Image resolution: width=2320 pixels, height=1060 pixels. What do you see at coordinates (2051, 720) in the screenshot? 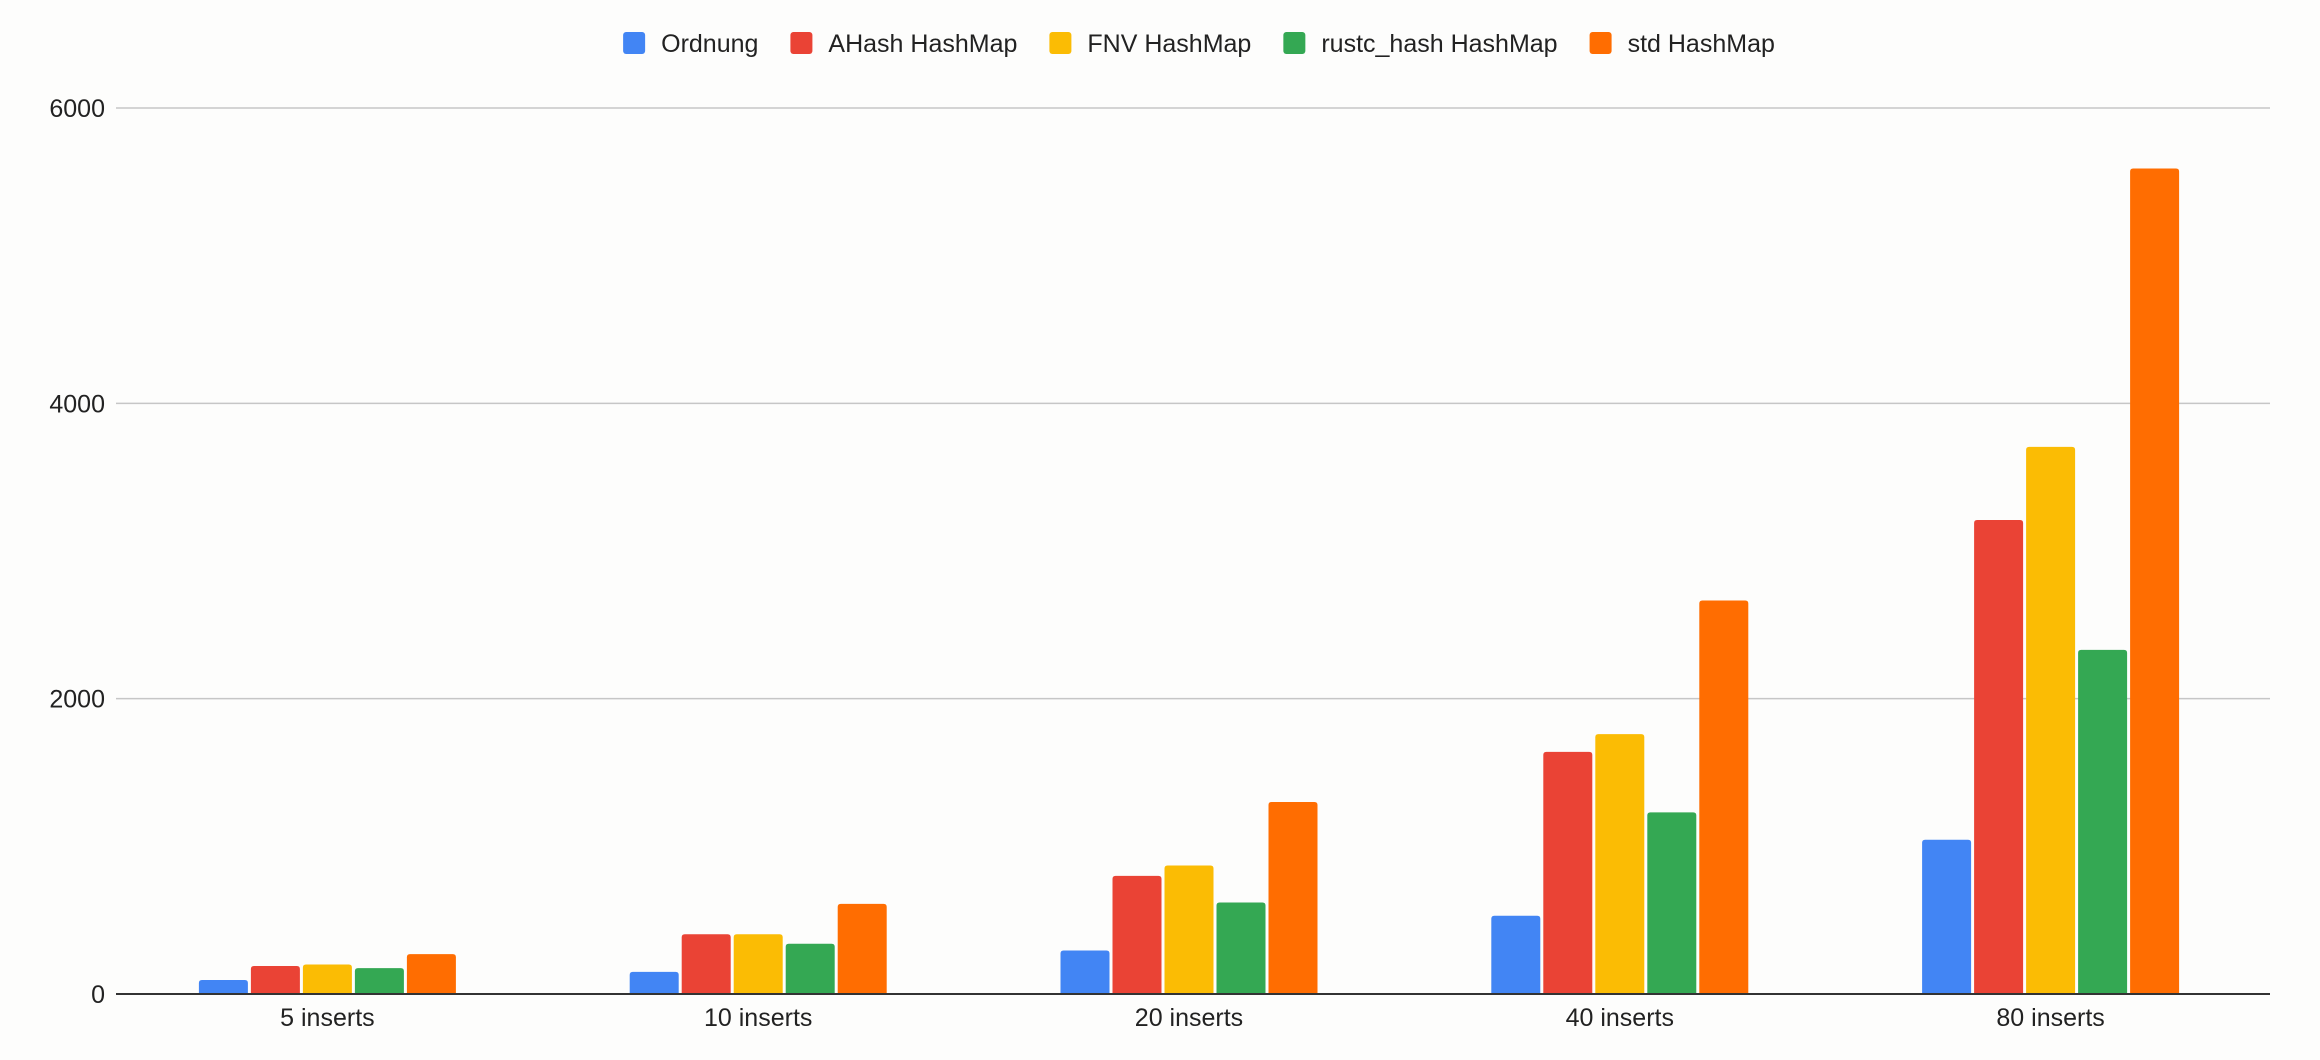
I see `bar-fnv-hashmap-80-inserts` at bounding box center [2051, 720].